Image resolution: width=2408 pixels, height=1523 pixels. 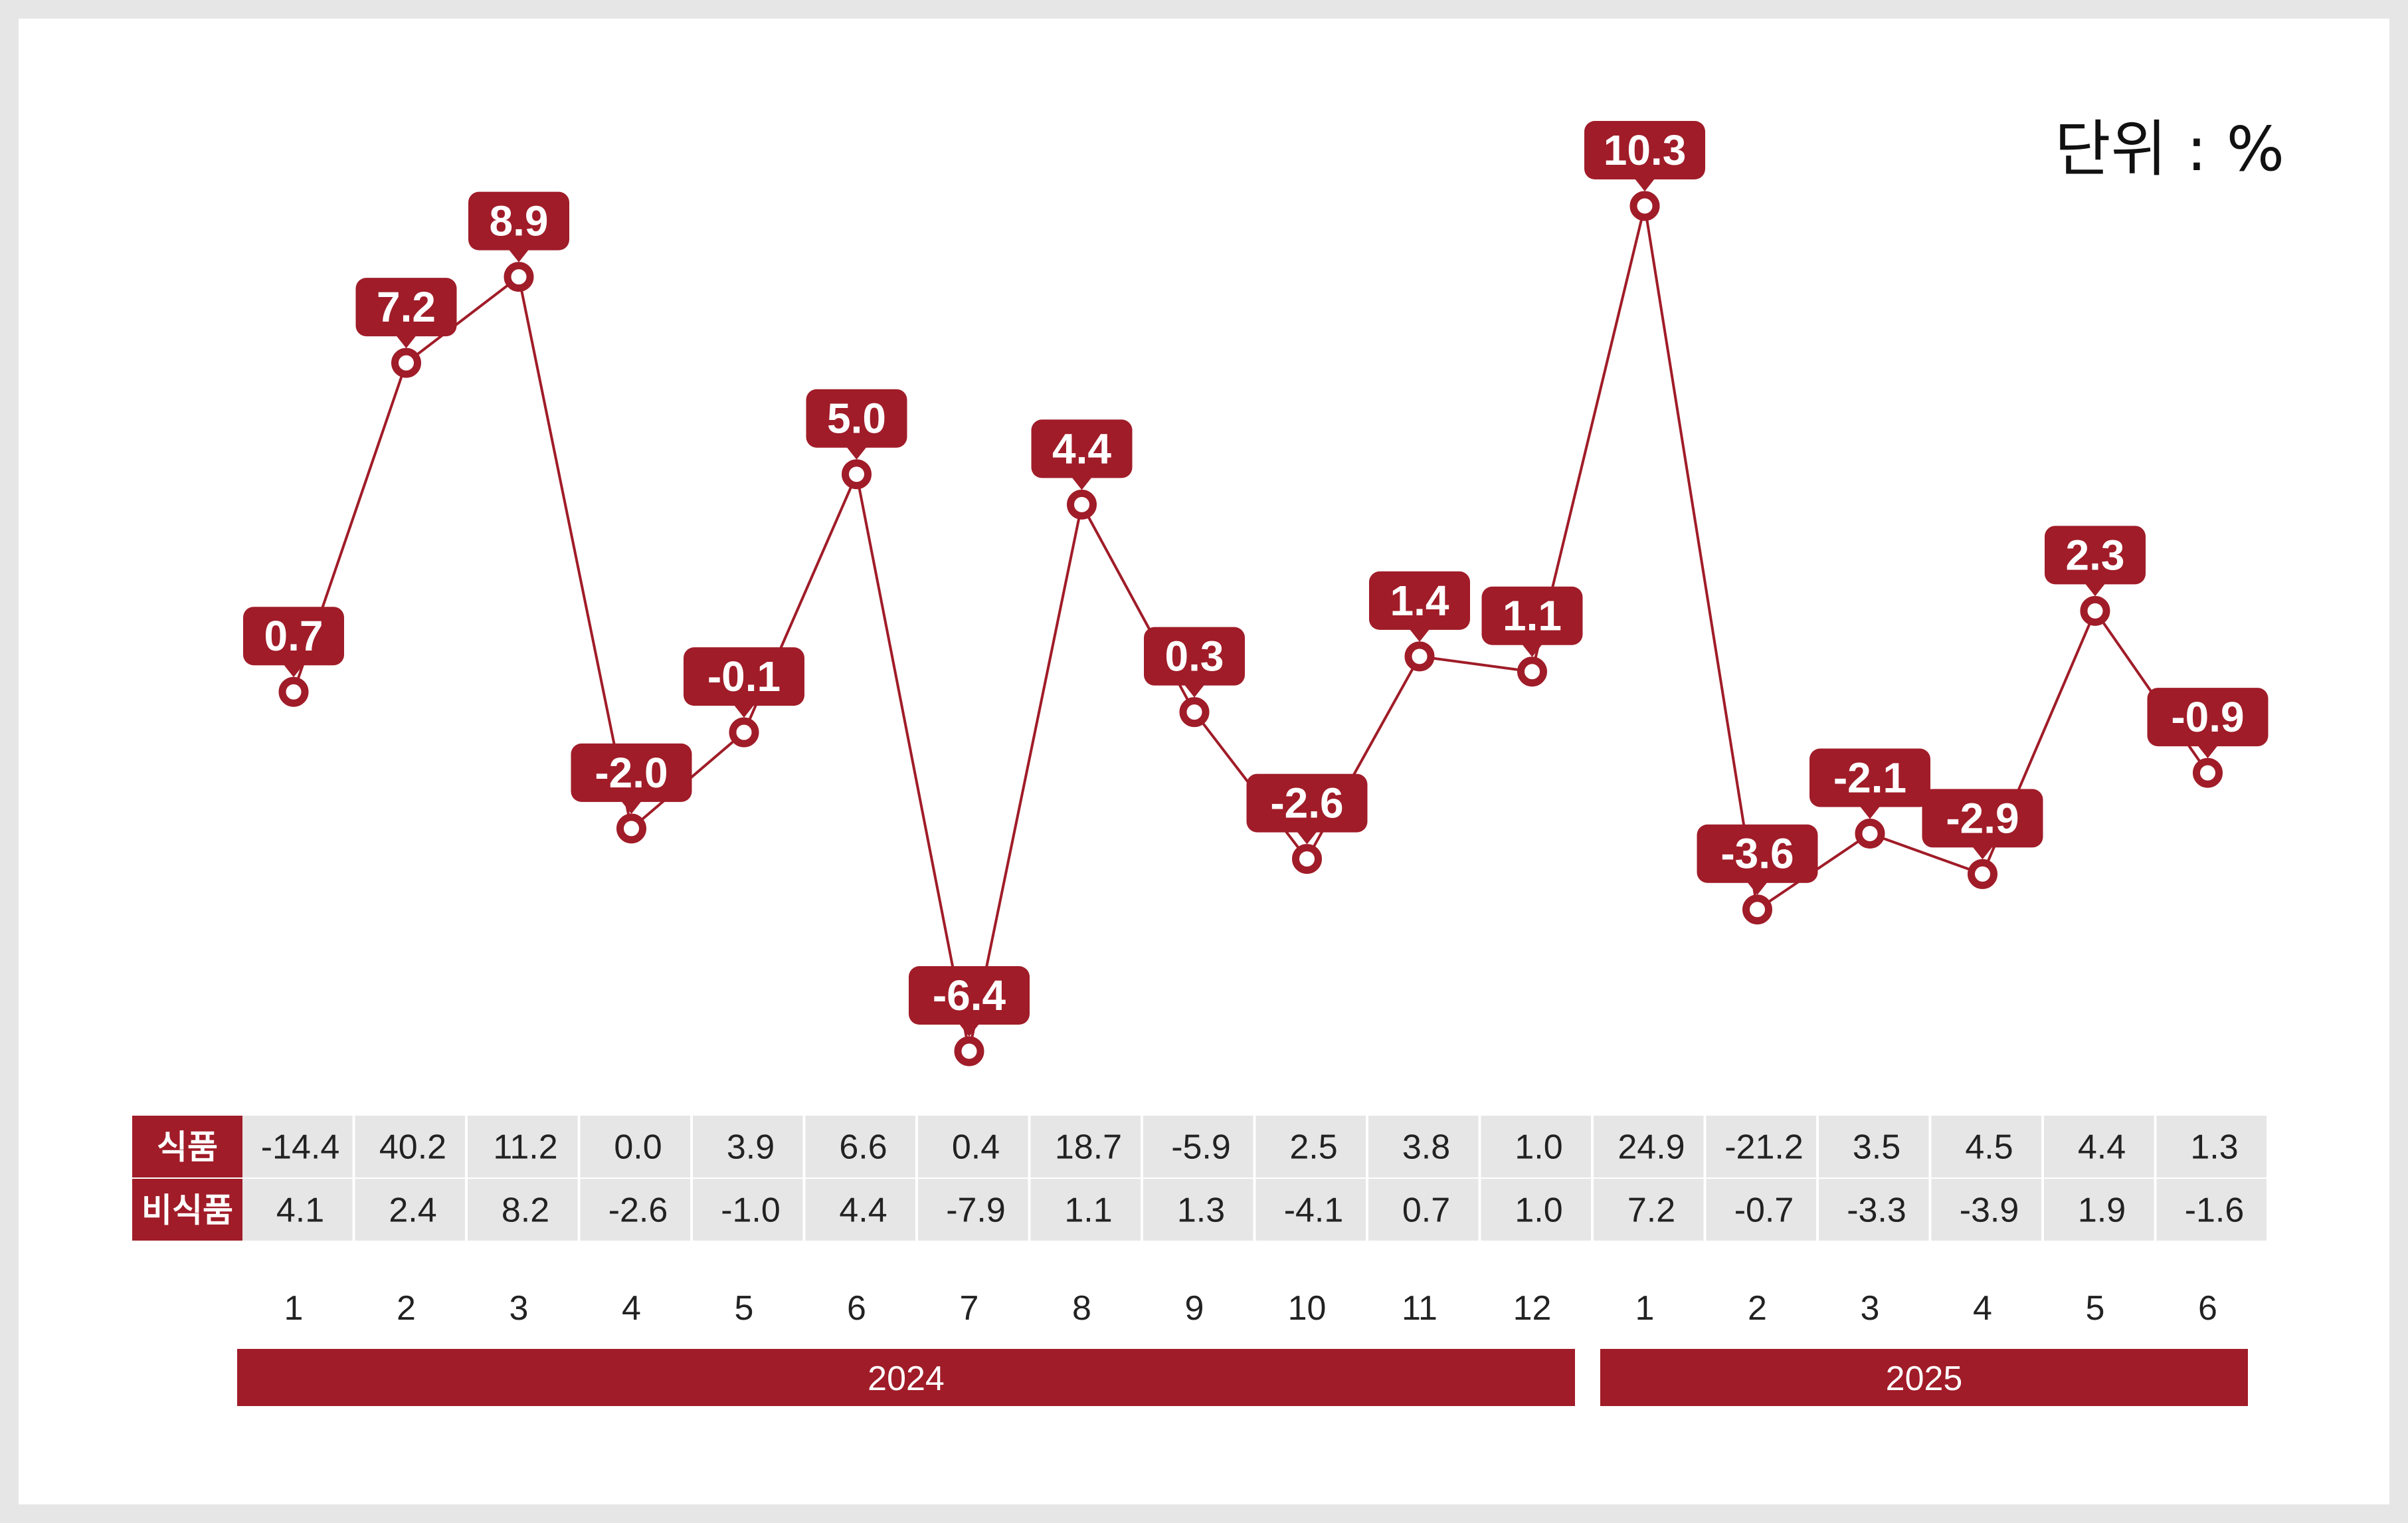 I want to click on x-tick-label: 7, so click(x=969, y=1308).